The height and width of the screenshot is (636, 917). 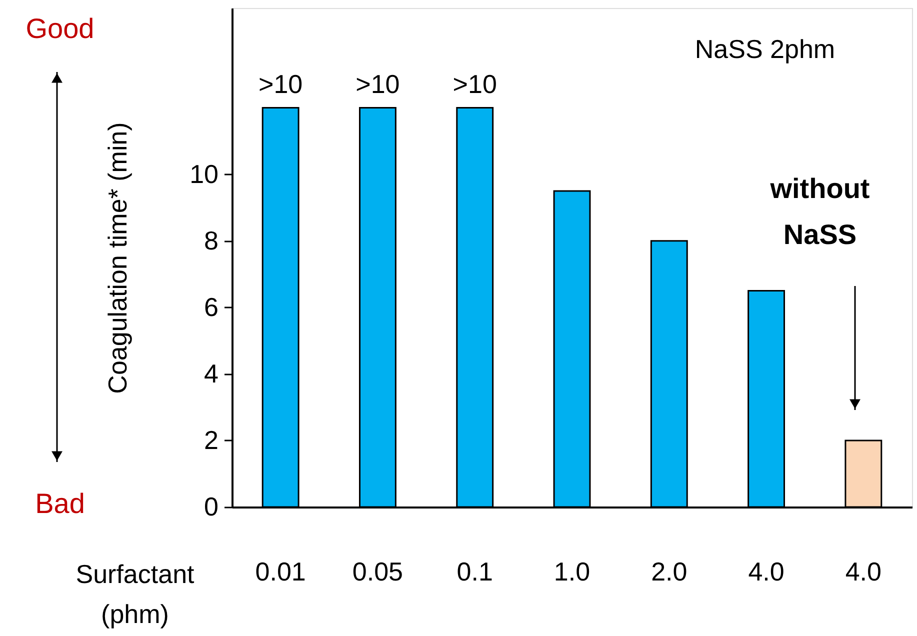 I want to click on y-tick-label: 0, so click(x=211, y=507).